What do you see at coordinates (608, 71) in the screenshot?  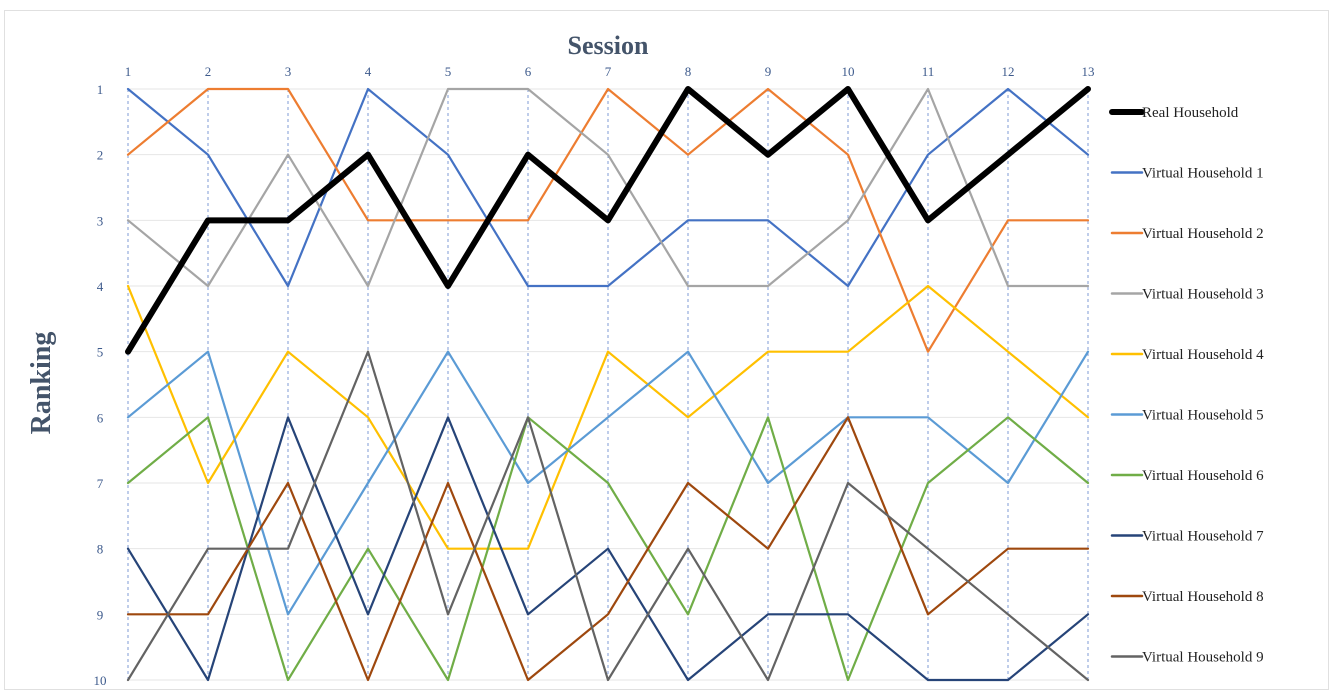 I see `x-tick-label: 7` at bounding box center [608, 71].